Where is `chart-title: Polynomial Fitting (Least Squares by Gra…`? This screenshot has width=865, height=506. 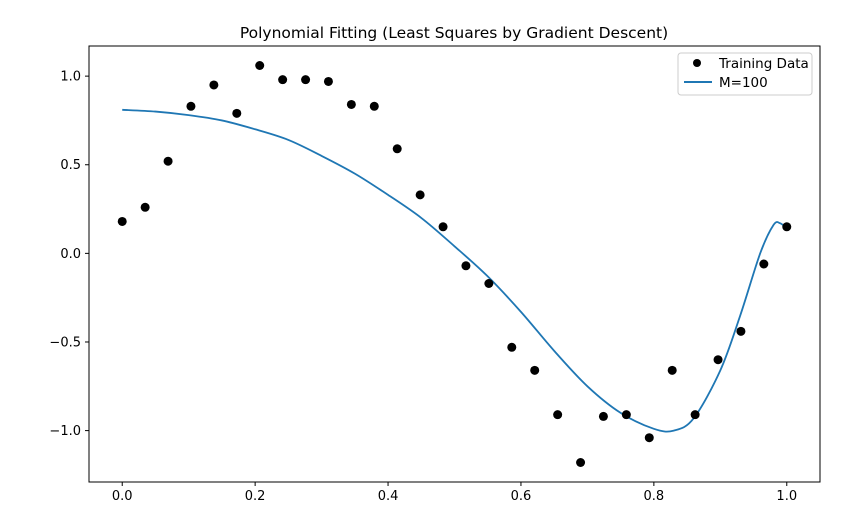 chart-title: Polynomial Fitting (Least Squares by Gra… is located at coordinates (454, 33).